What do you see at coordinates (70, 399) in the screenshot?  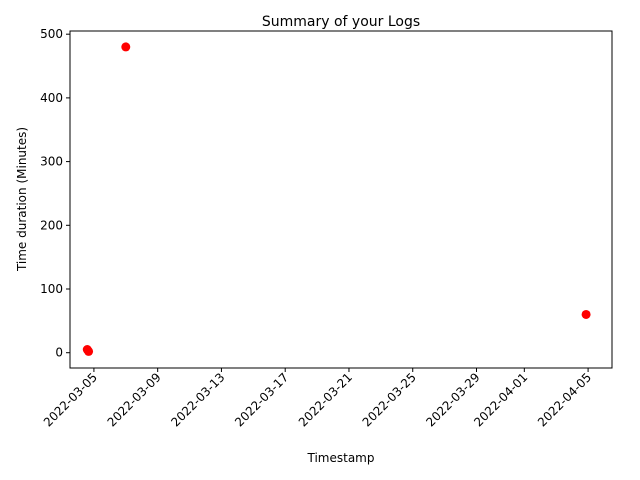 I see `x-tick-label: 2022-03-05` at bounding box center [70, 399].